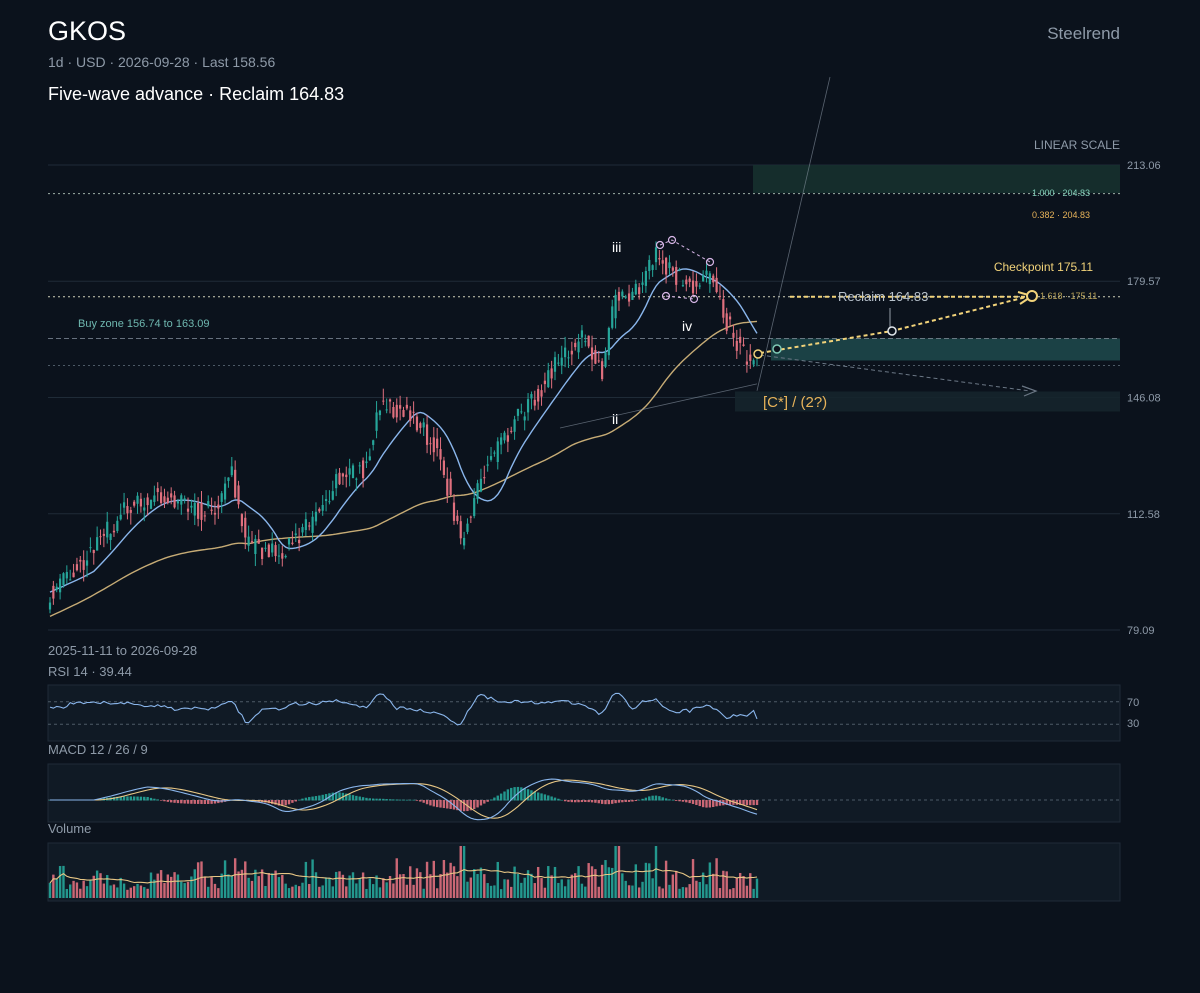 This screenshot has height=993, width=1200. What do you see at coordinates (795, 402) in the screenshot?
I see `wave-count-label: [C*] / (2?)` at bounding box center [795, 402].